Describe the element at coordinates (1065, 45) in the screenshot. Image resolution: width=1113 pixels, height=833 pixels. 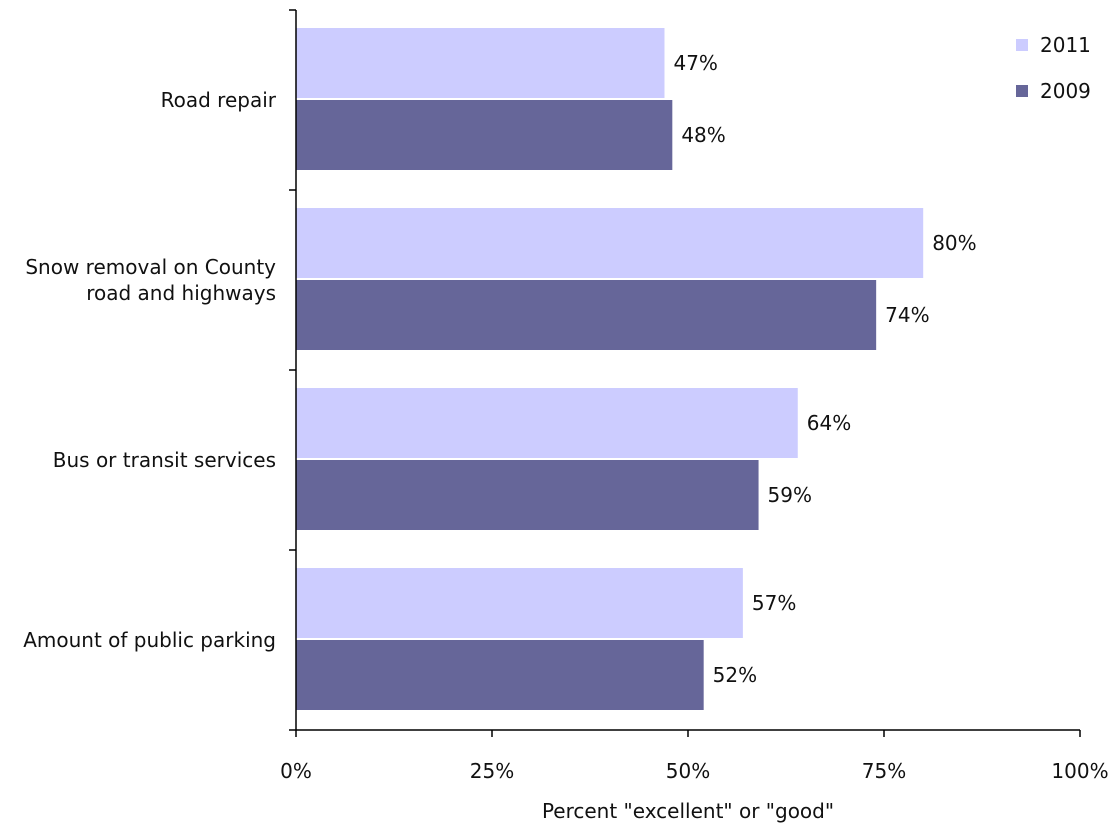
I see `legend-label-2011: 2011` at that location.